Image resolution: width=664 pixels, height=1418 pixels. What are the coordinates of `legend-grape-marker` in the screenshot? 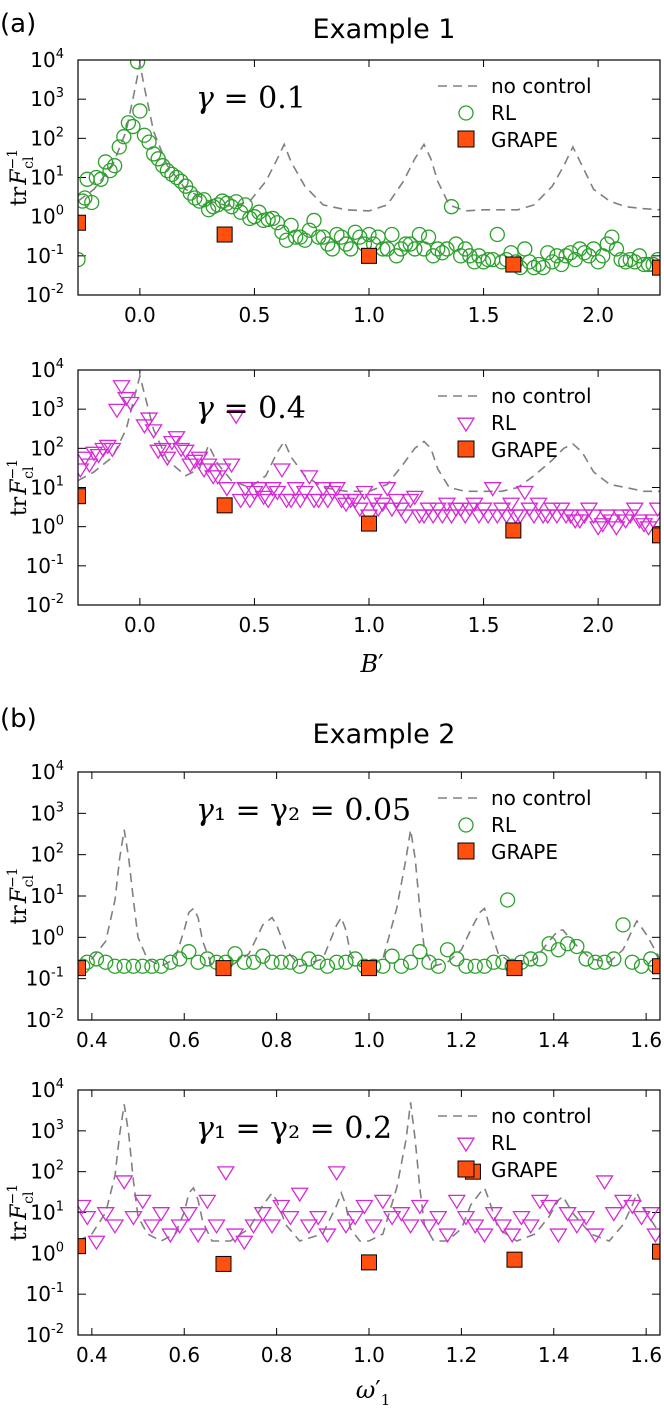 It's located at (466, 139).